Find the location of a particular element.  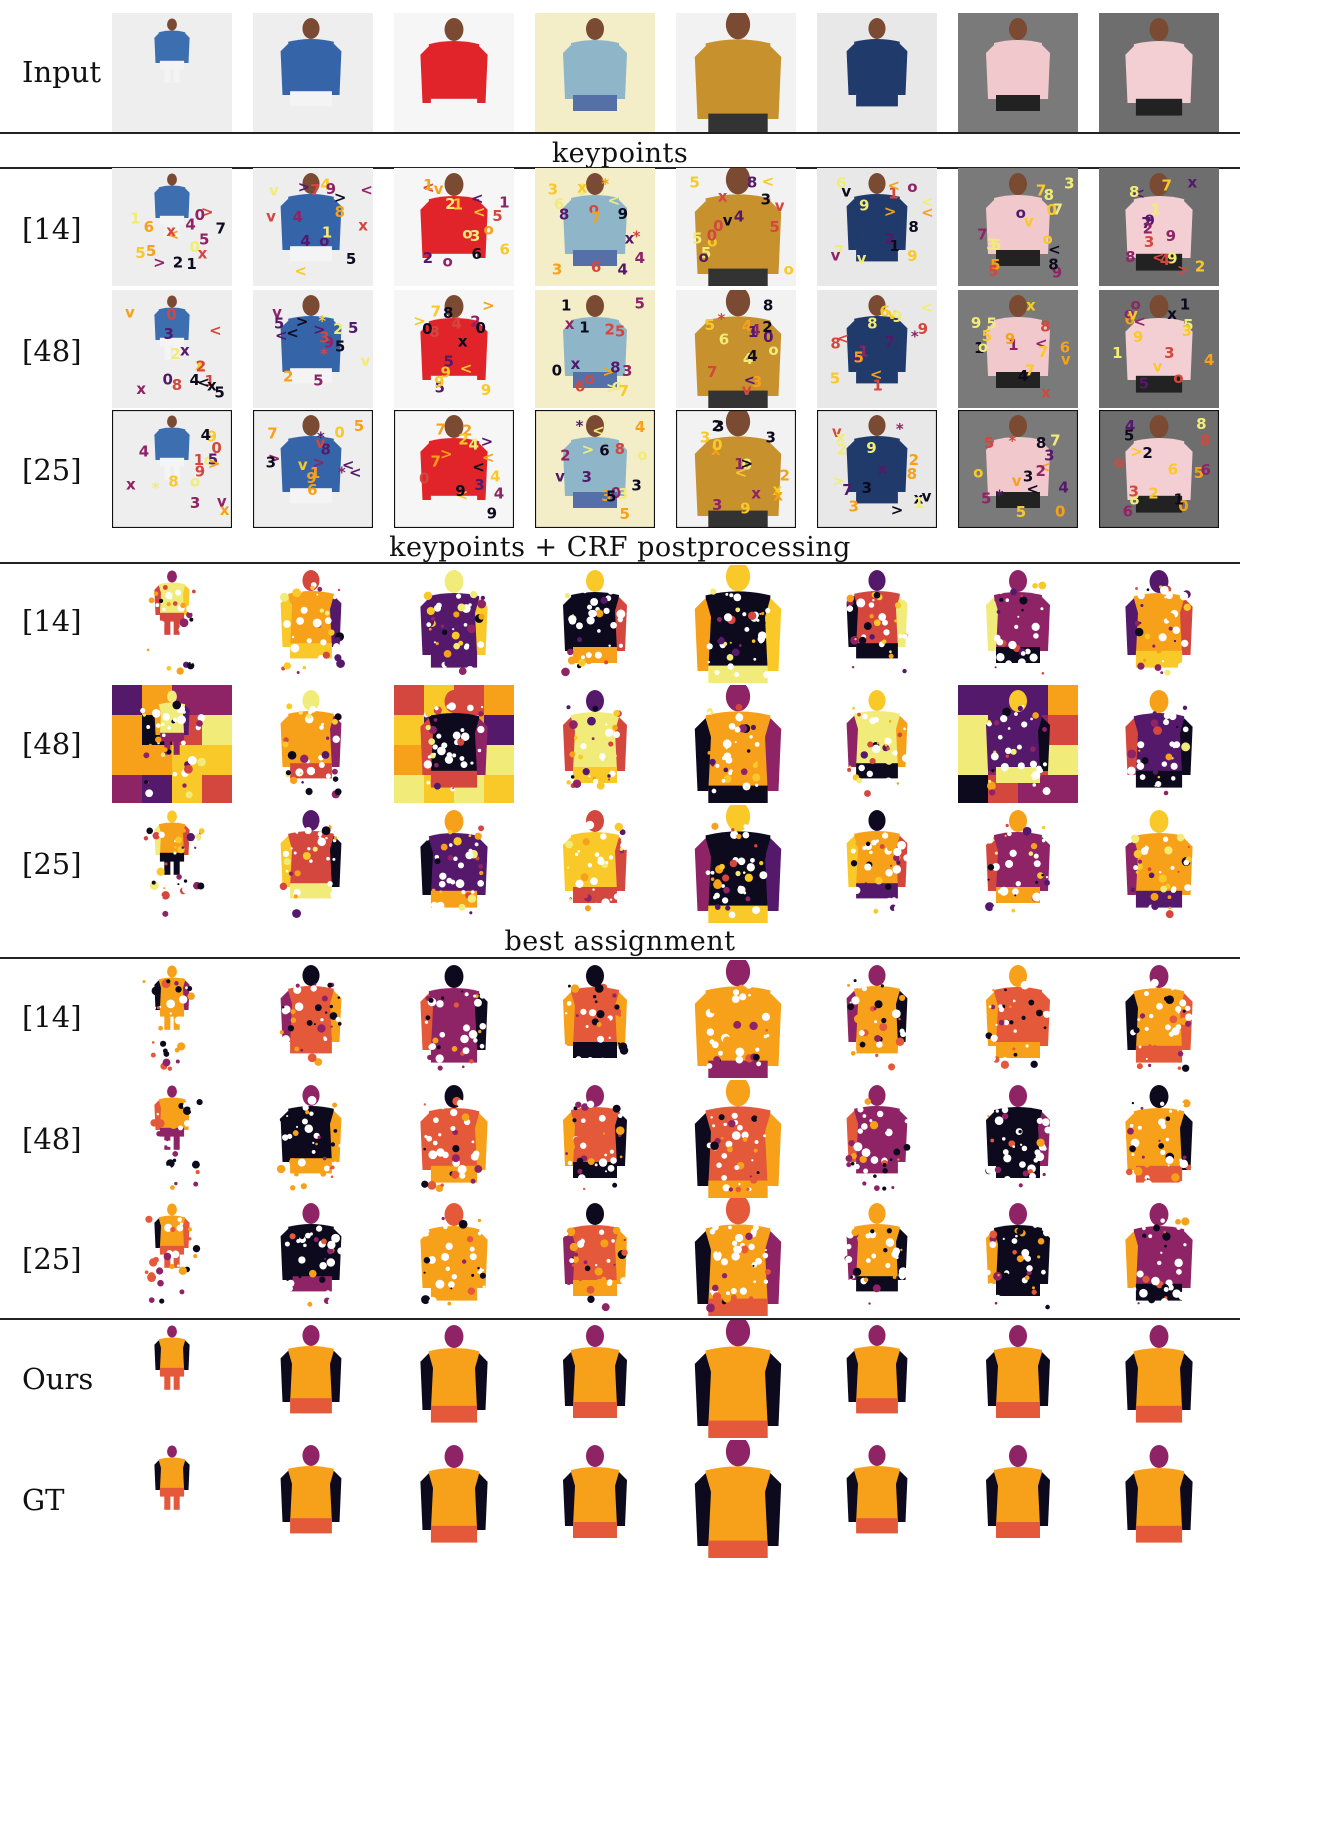

keypoints-image: o o 3 5 v 9 x * 9 4 8 1 >4 x 0 is located at coordinates (172, 469).